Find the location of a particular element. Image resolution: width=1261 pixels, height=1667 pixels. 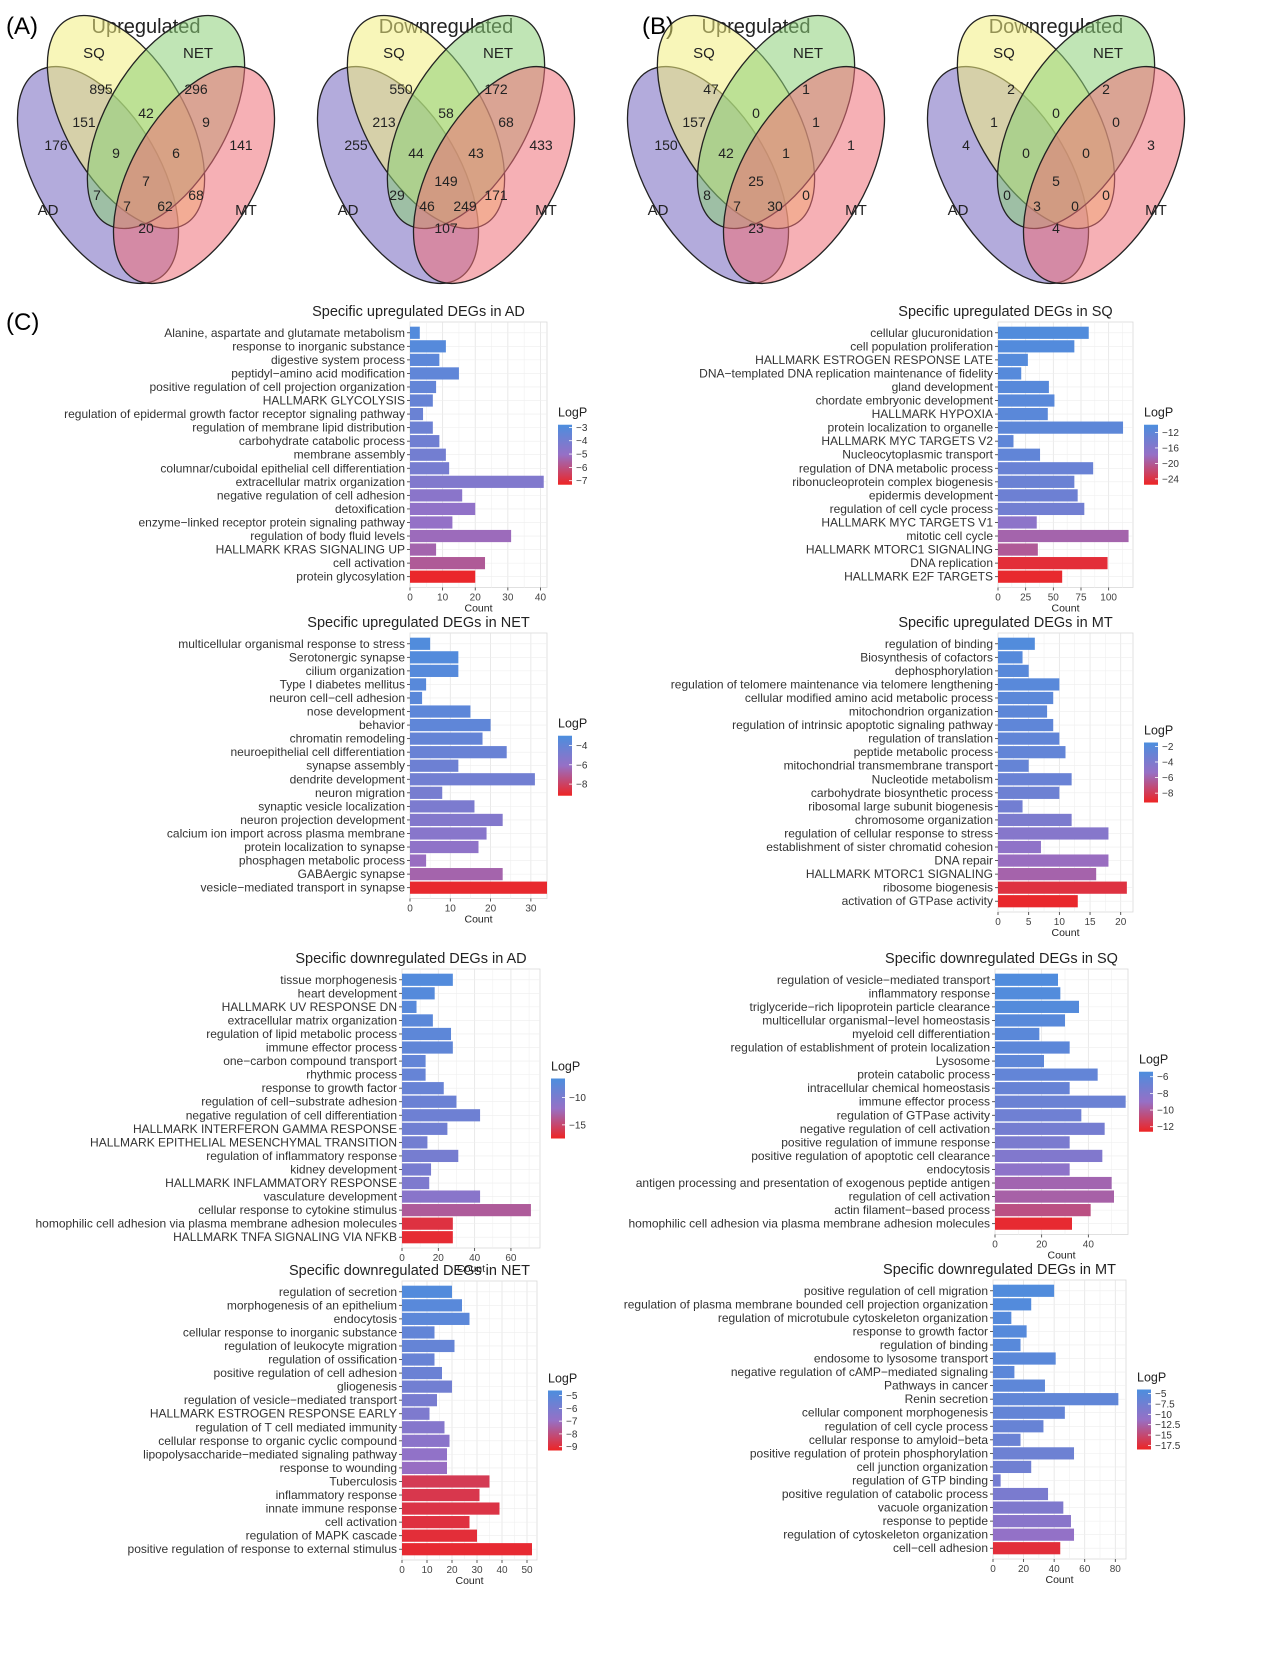

venn-count-net: 1 is located at coordinates (806, 89).